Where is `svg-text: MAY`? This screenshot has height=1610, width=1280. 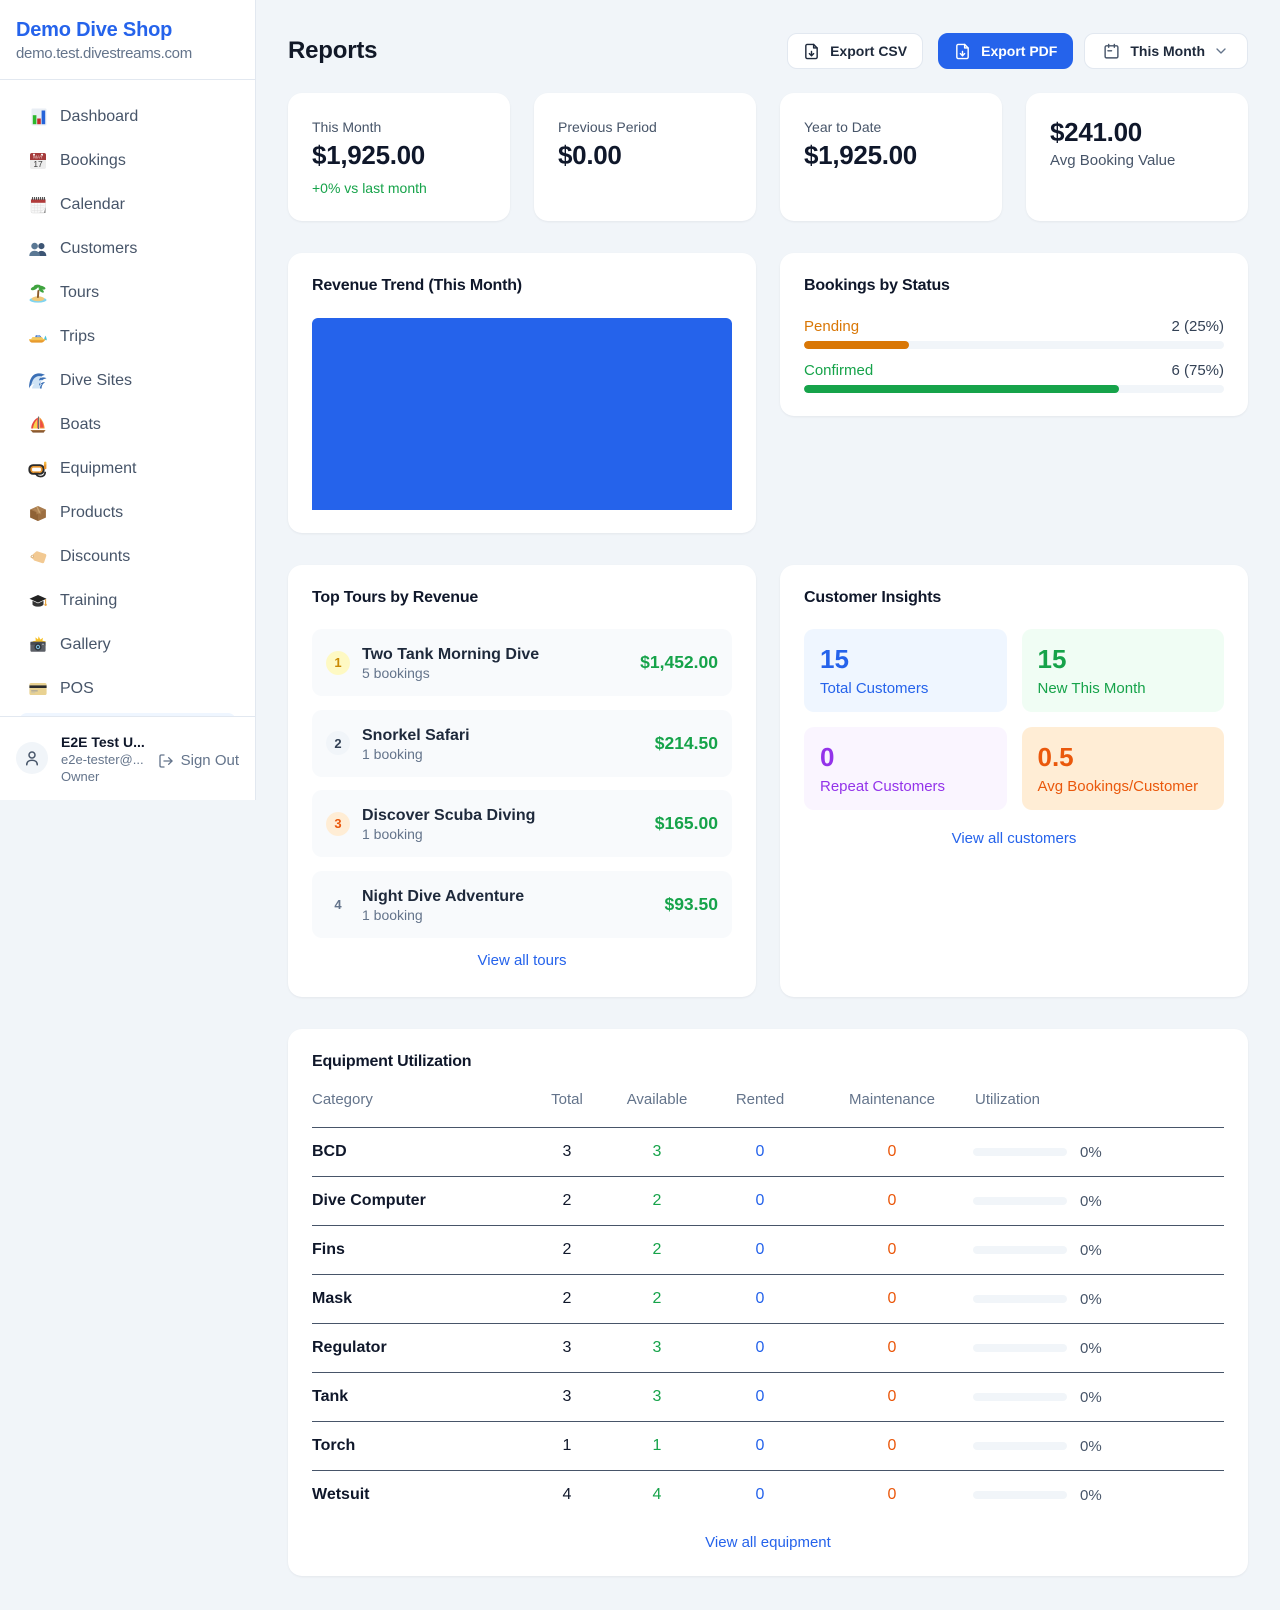 svg-text: MAY is located at coordinates (37, 157).